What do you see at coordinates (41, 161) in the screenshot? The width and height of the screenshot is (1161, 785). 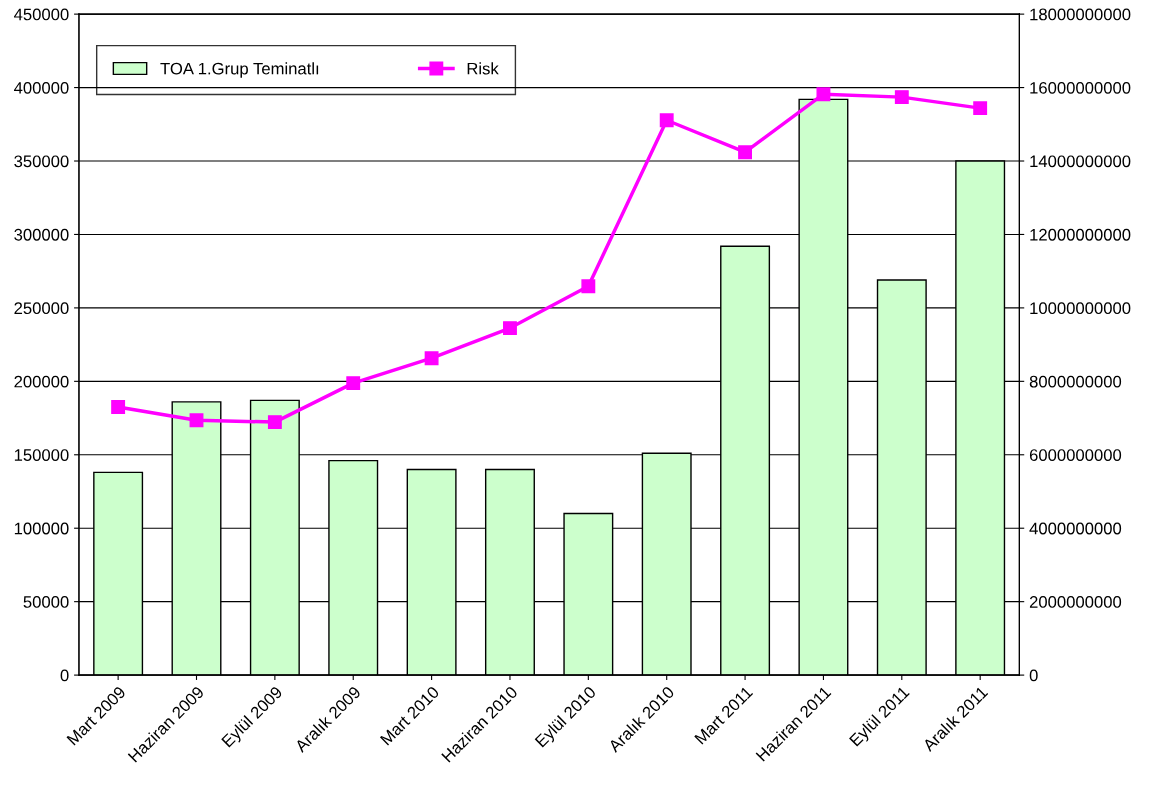 I see `y-tick-label: 350000` at bounding box center [41, 161].